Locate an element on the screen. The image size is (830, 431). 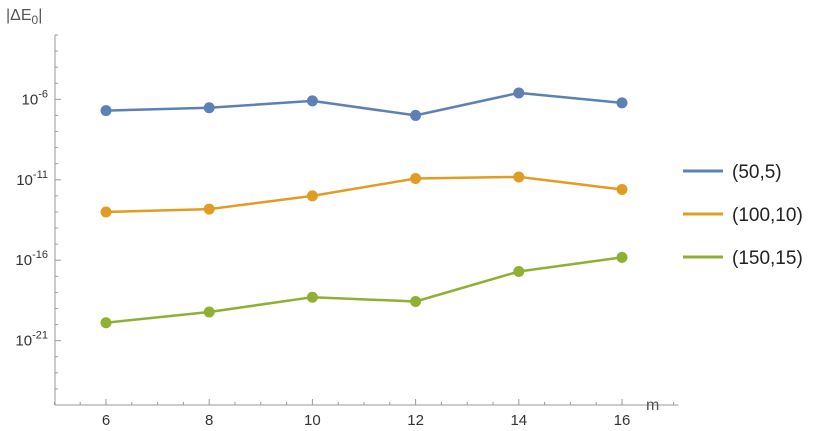
legend-item: (100,10) is located at coordinates (743, 215).